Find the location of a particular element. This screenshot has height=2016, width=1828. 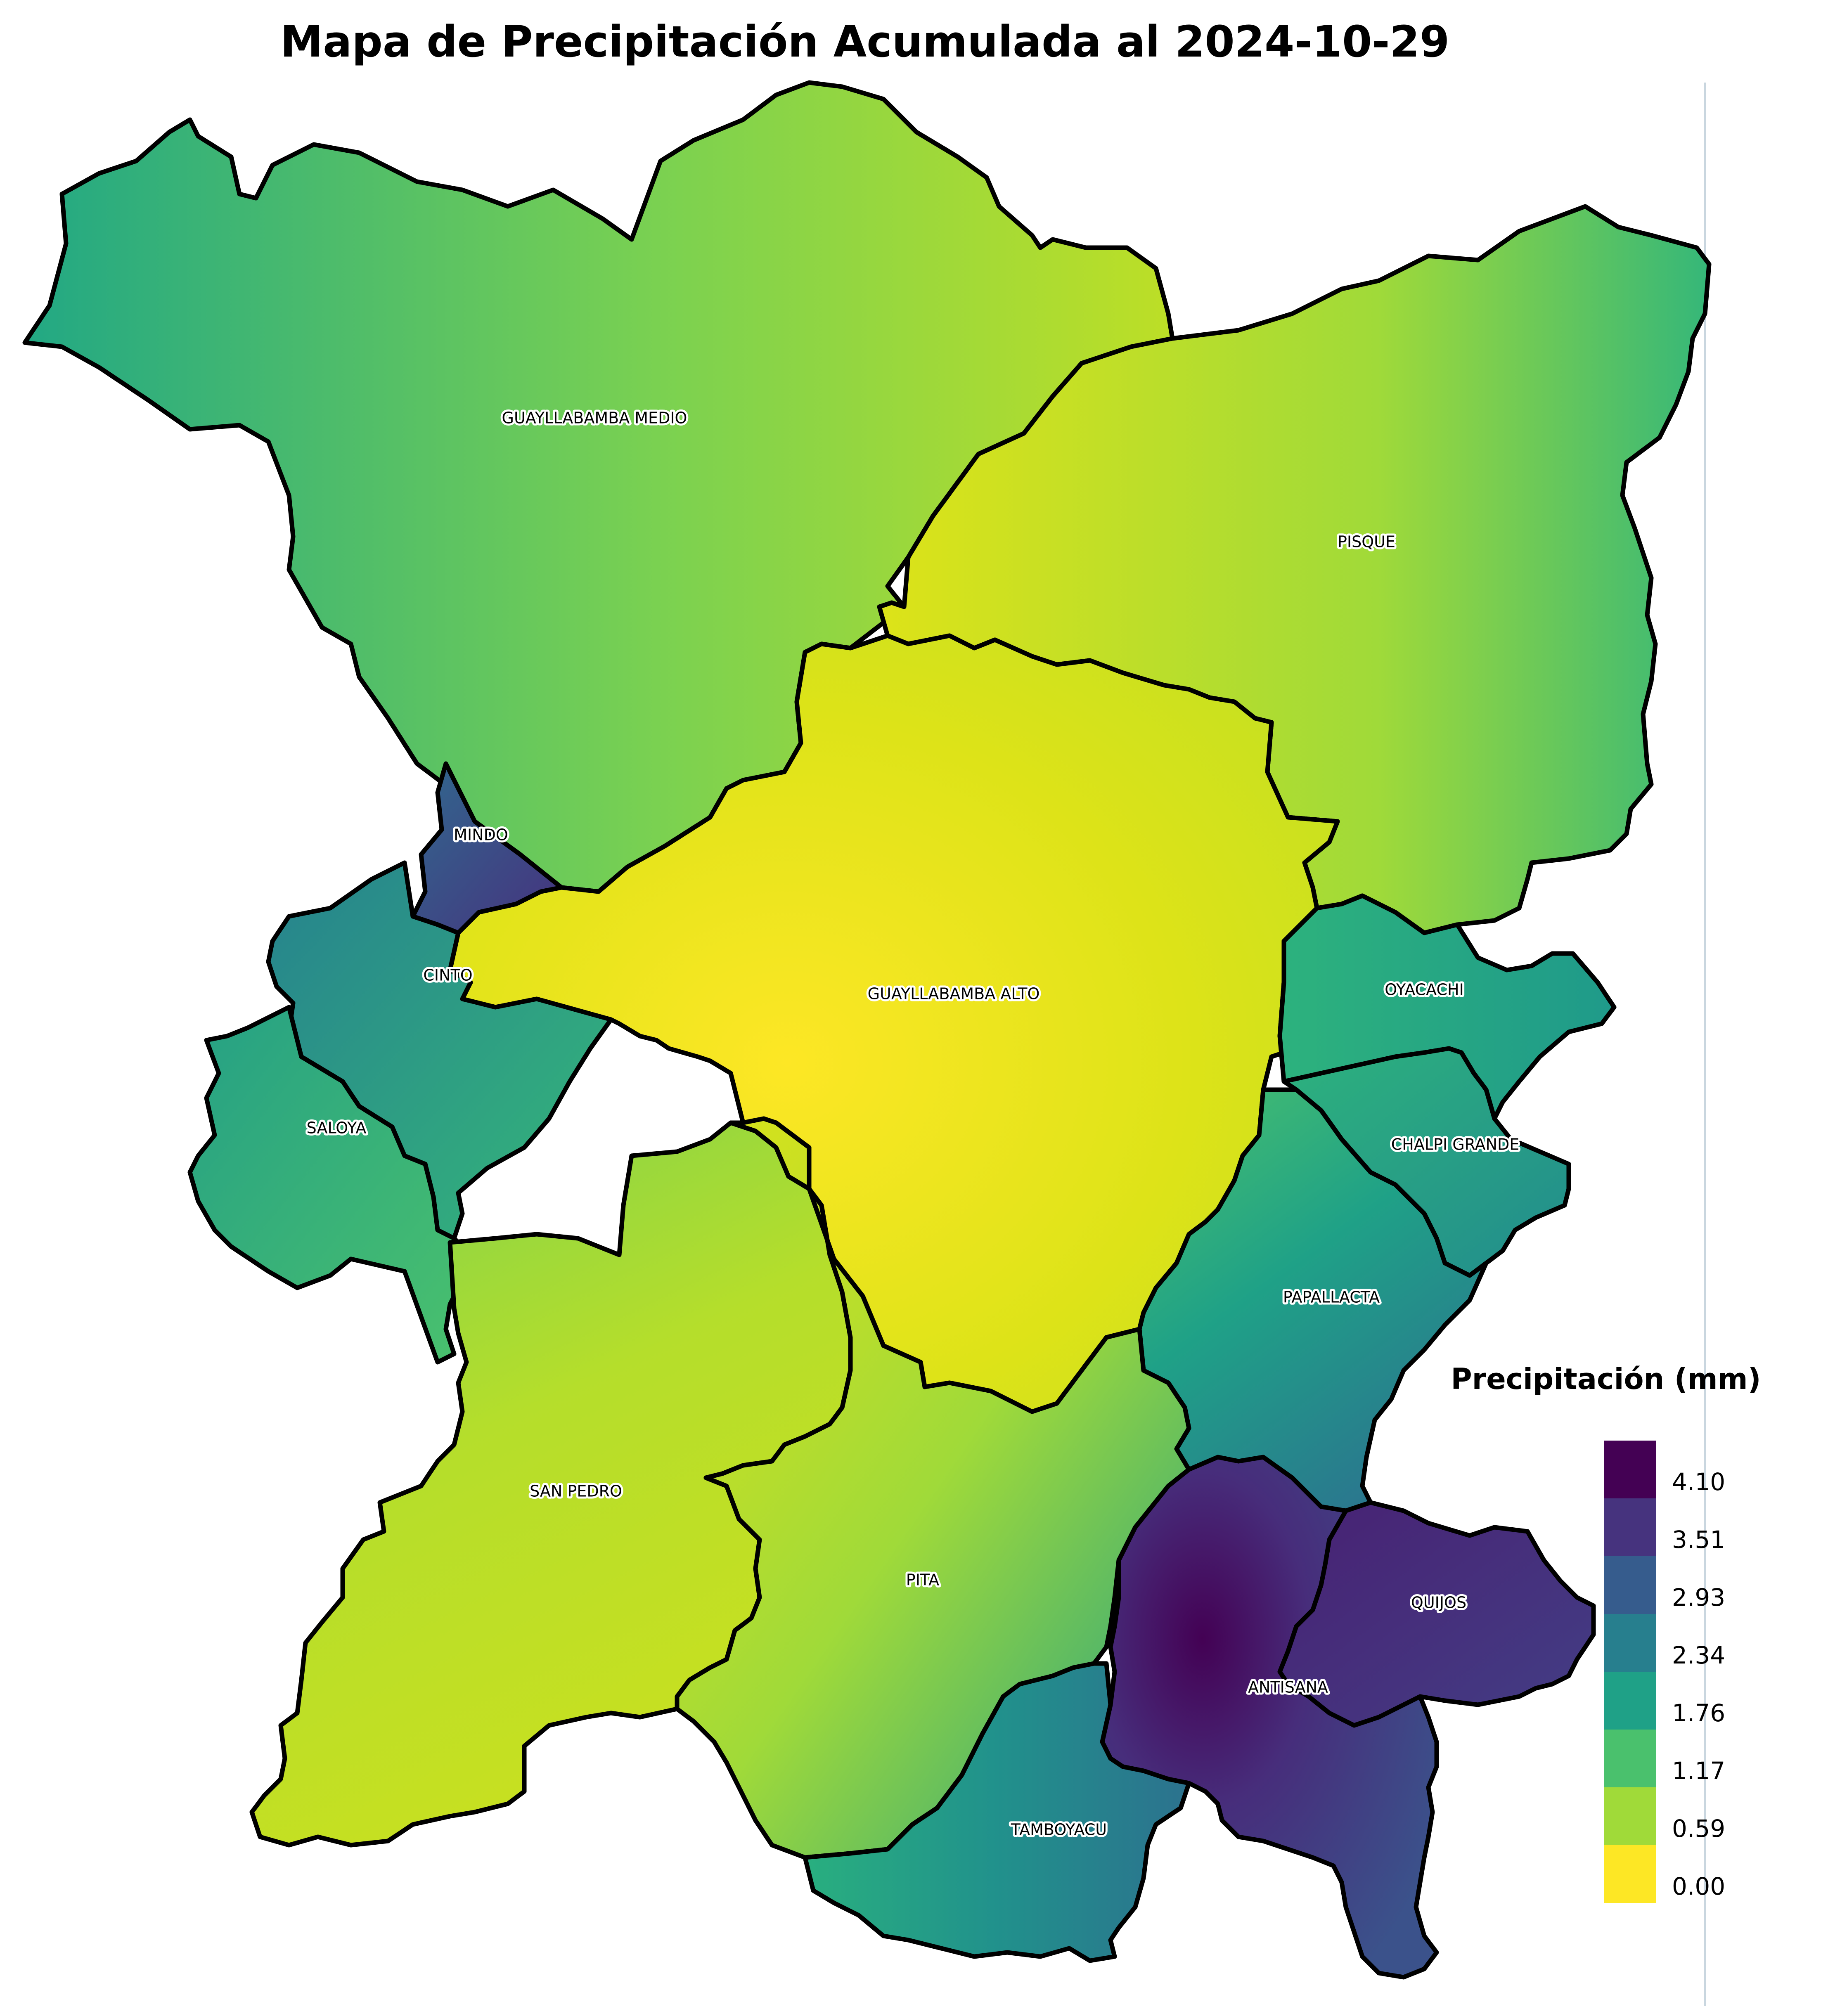

region-label-guayllabamba-medio: GUAYLLABAMBA MEDIO is located at coordinates (594, 418).